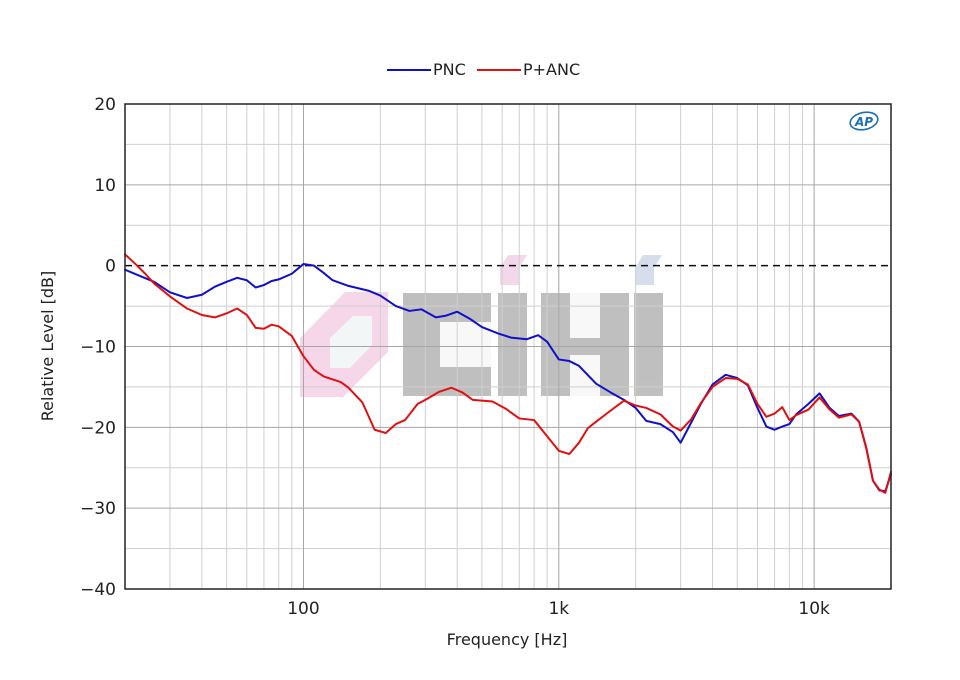 Image resolution: width=960 pixels, height=680 pixels. What do you see at coordinates (585, 315) in the screenshot?
I see `watermark-letter-h-gap` at bounding box center [585, 315].